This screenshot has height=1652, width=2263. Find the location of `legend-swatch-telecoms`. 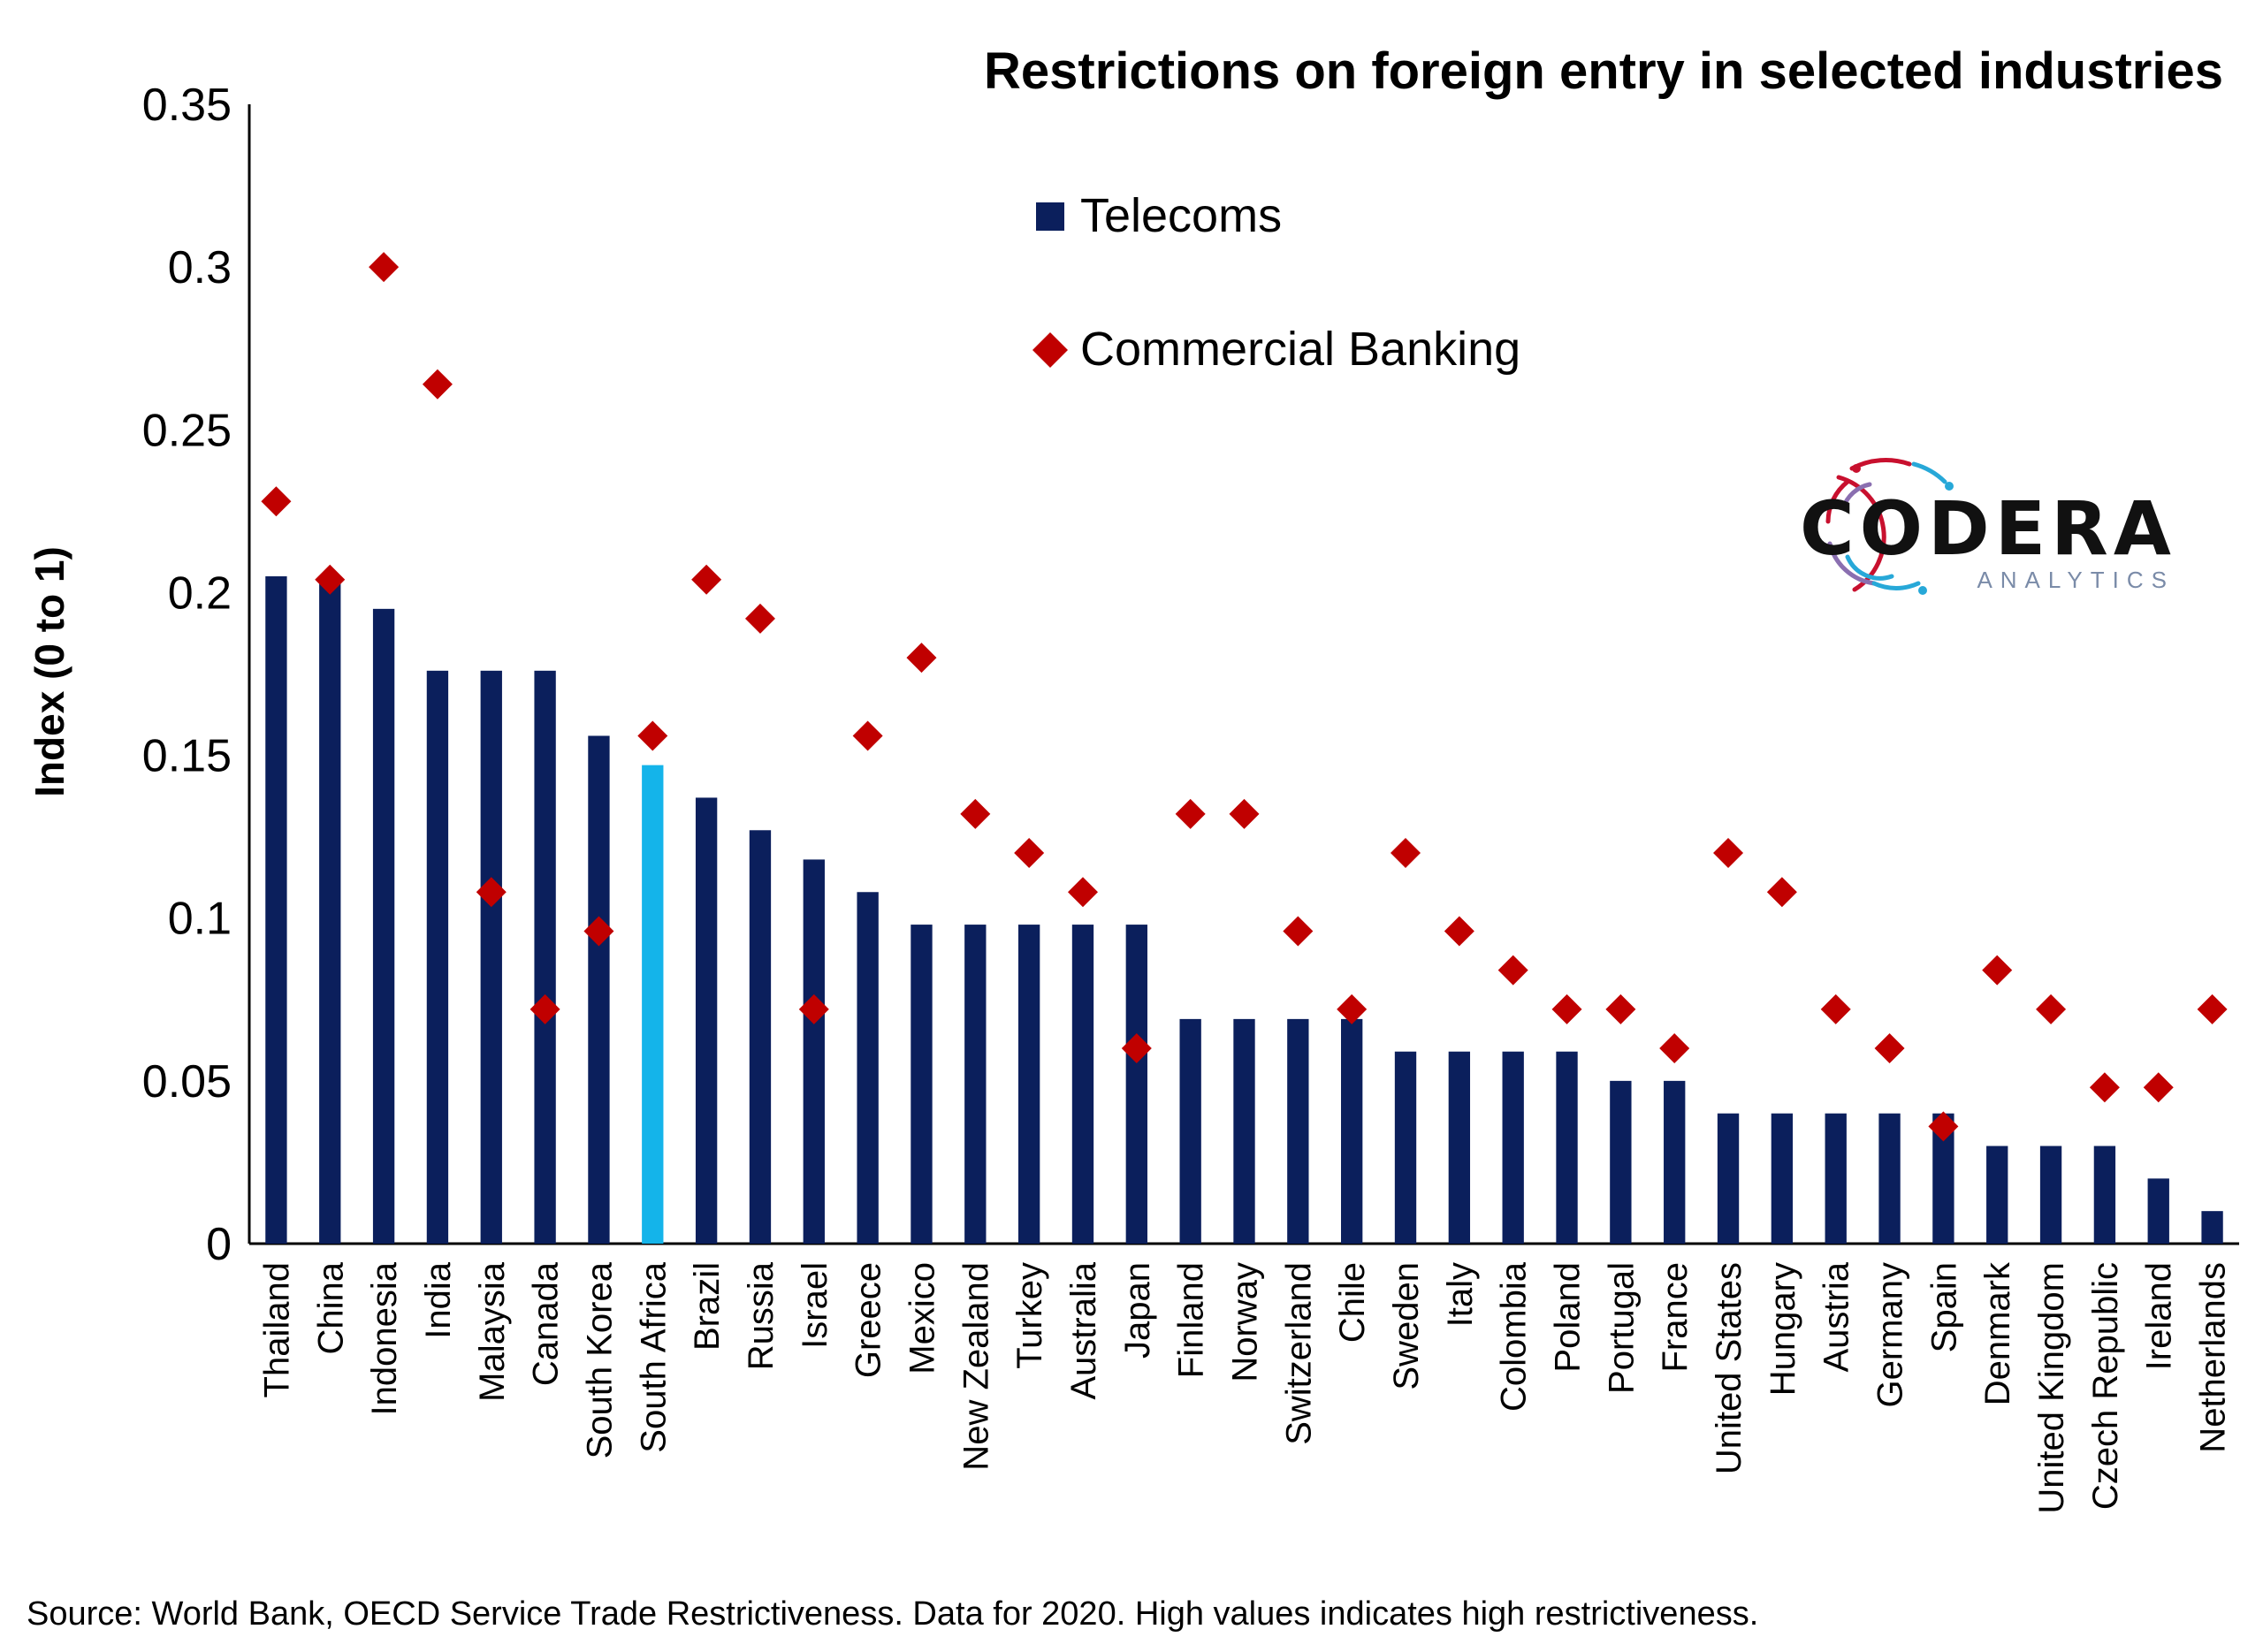

legend-swatch-telecoms is located at coordinates (1050, 217).